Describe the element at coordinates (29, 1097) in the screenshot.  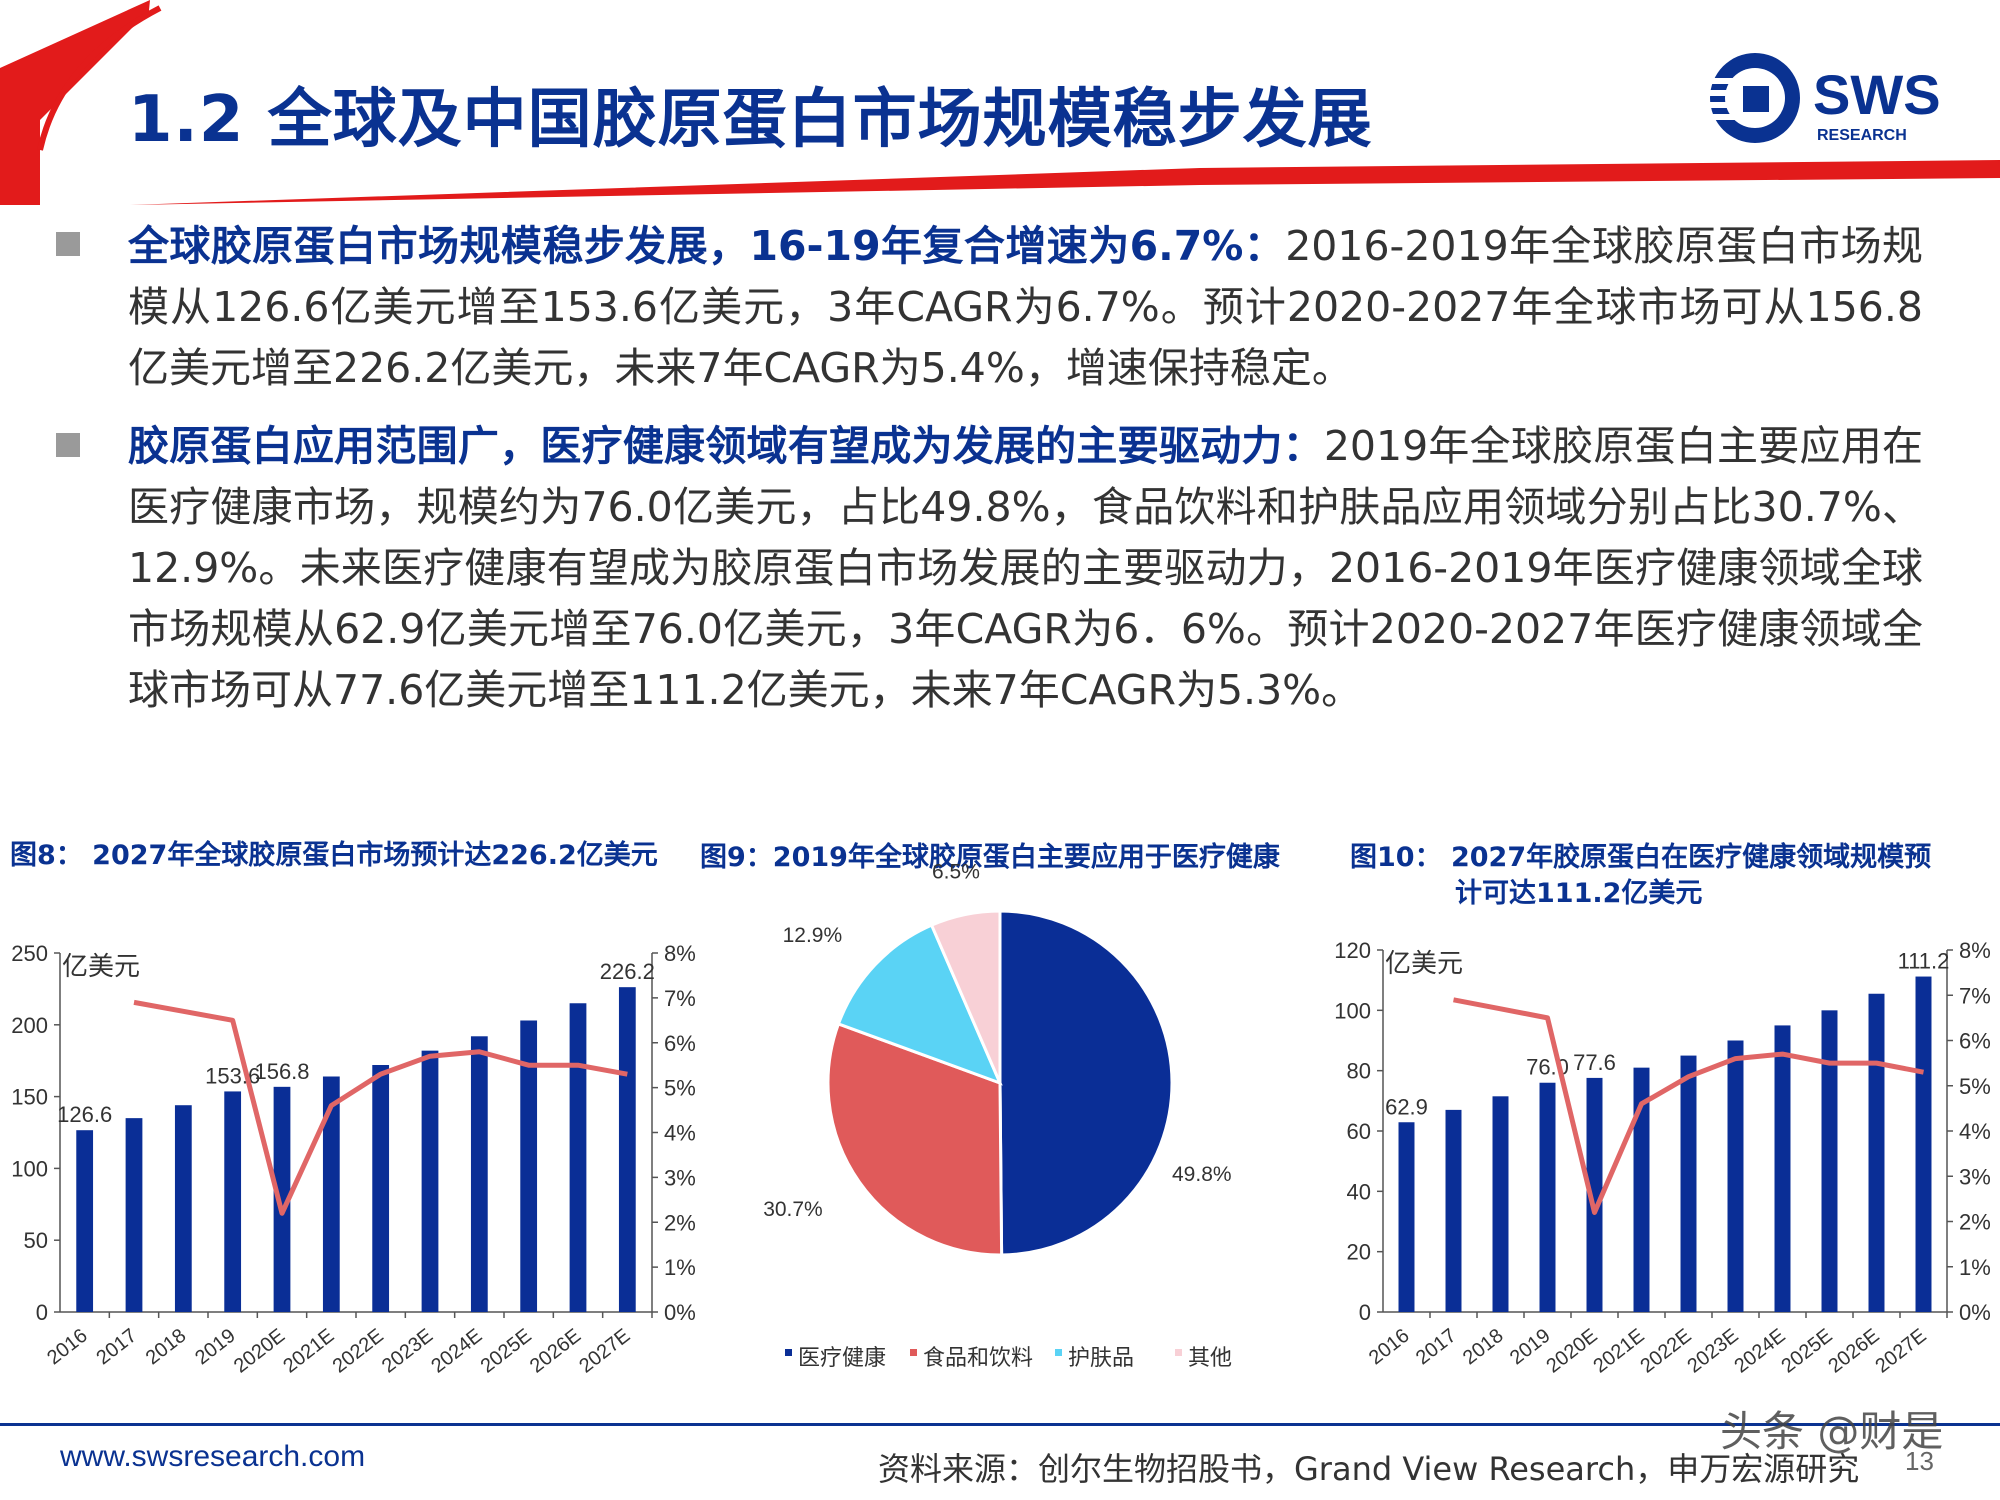
I see `y-tick-label: 150` at that location.